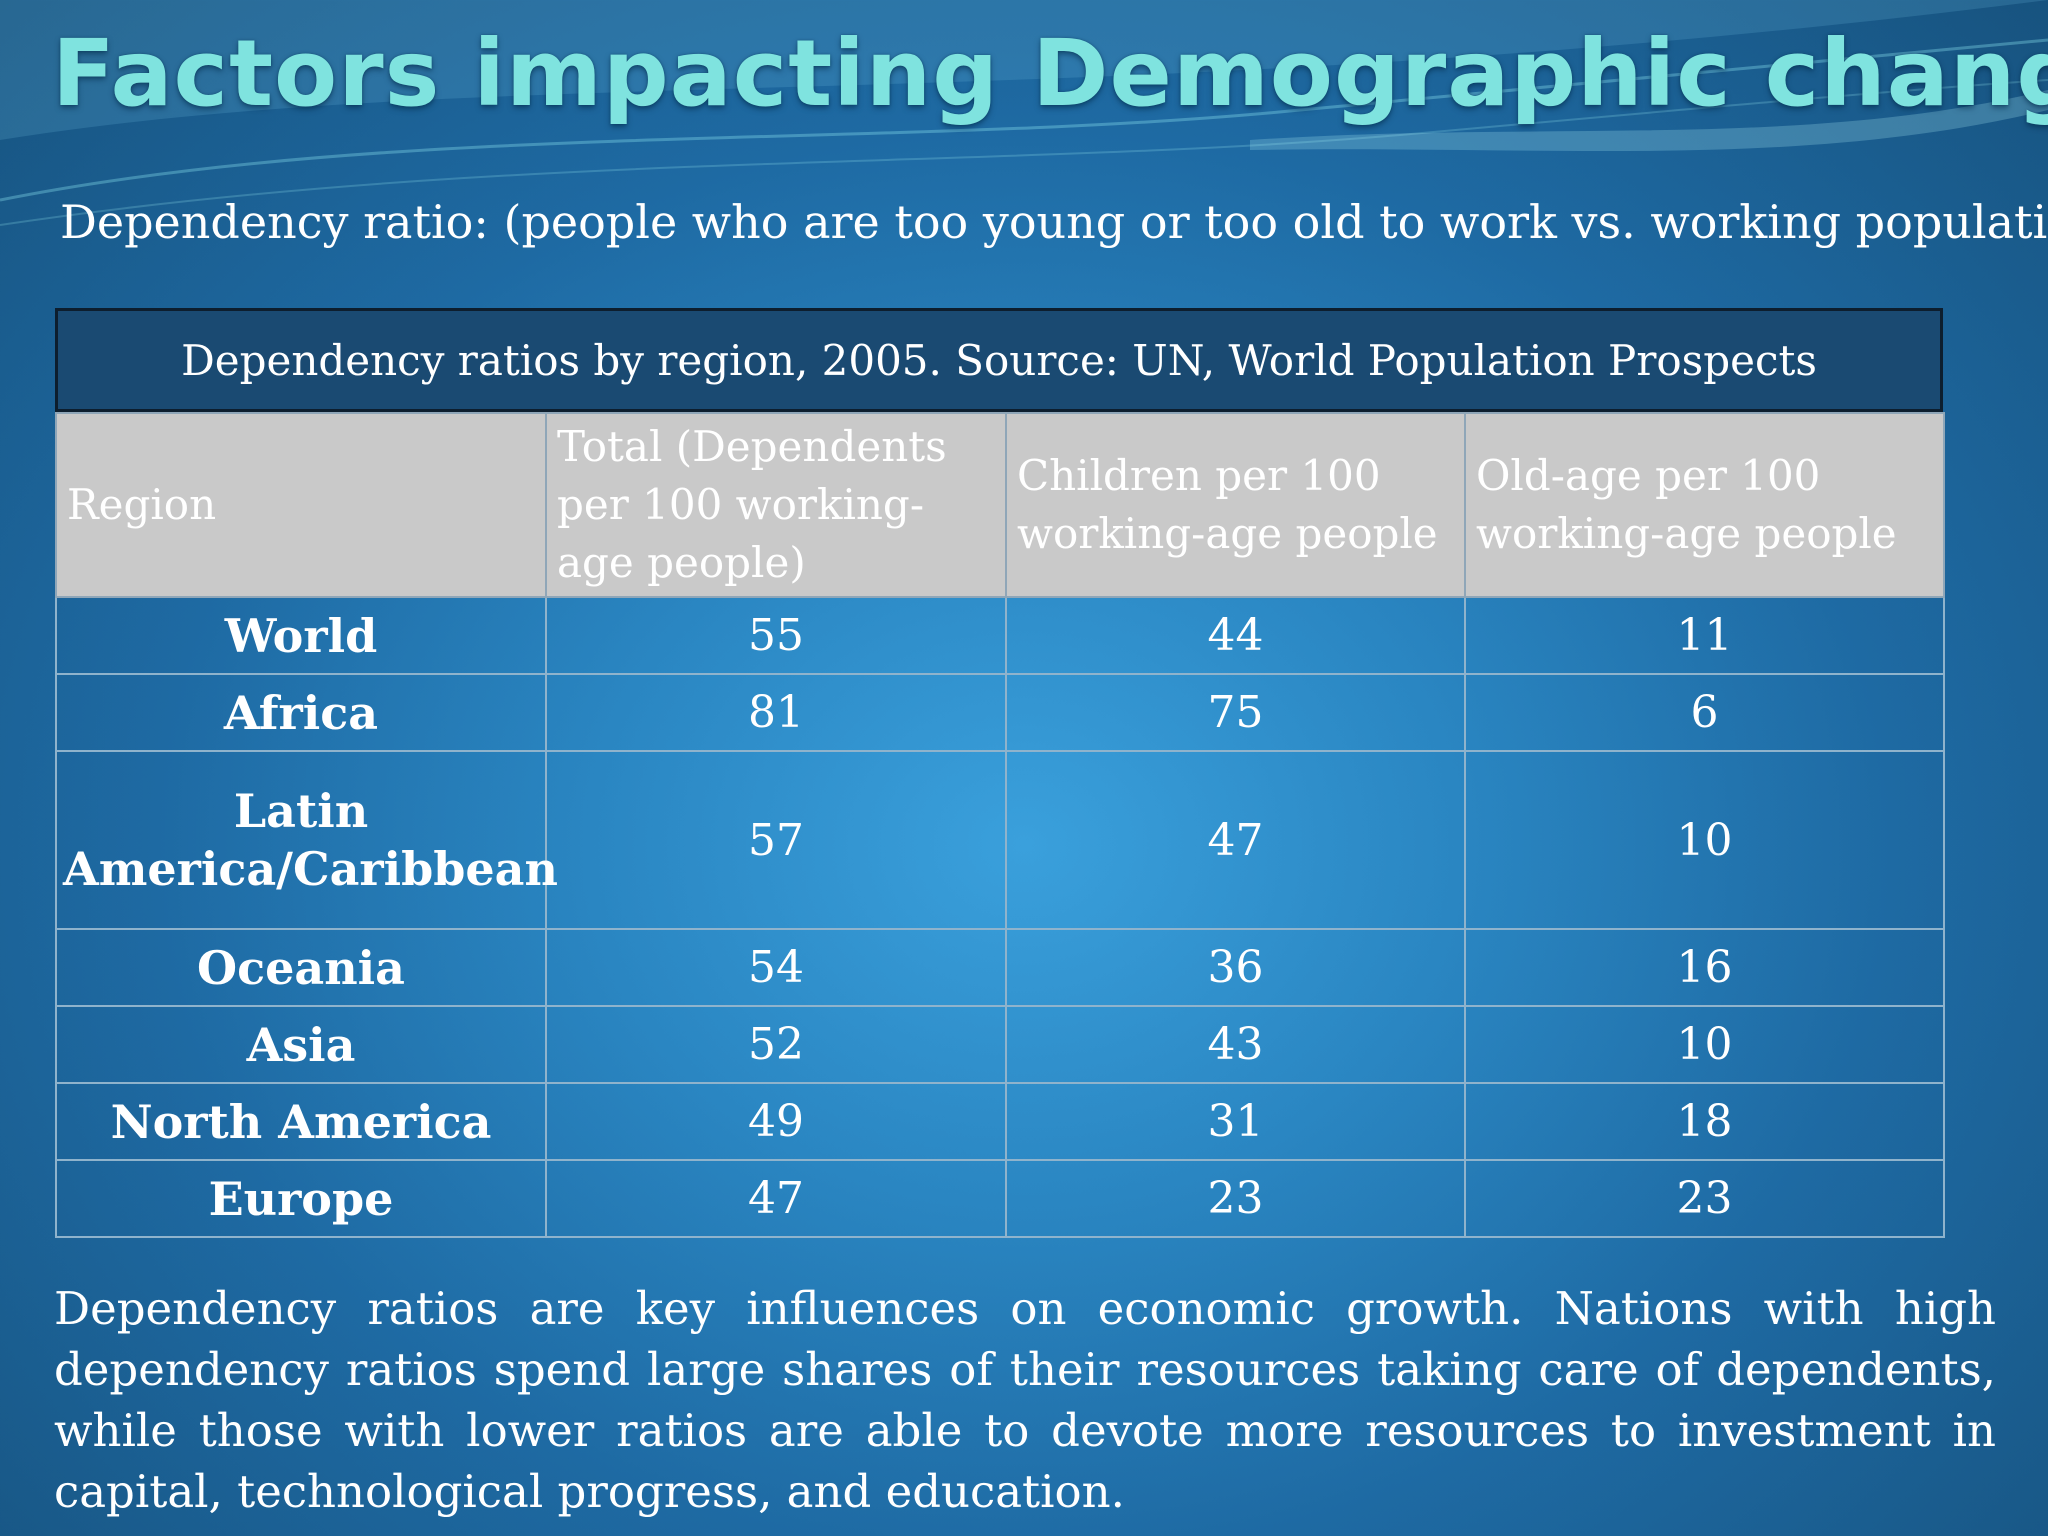  What do you see at coordinates (1235, 1121) in the screenshot?
I see `children-cell: 31` at bounding box center [1235, 1121].